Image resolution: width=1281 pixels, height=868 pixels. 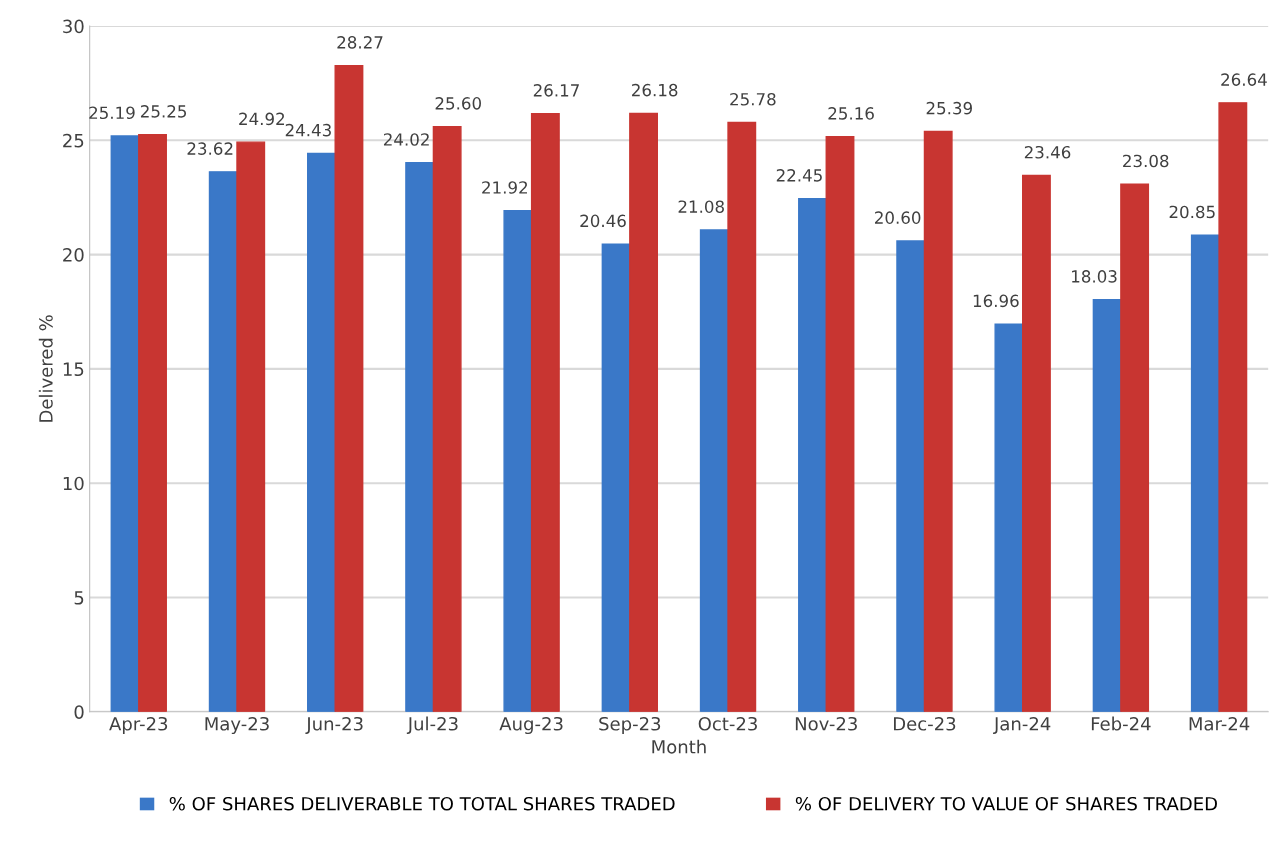 I want to click on data-label: 25.16, so click(x=851, y=113).